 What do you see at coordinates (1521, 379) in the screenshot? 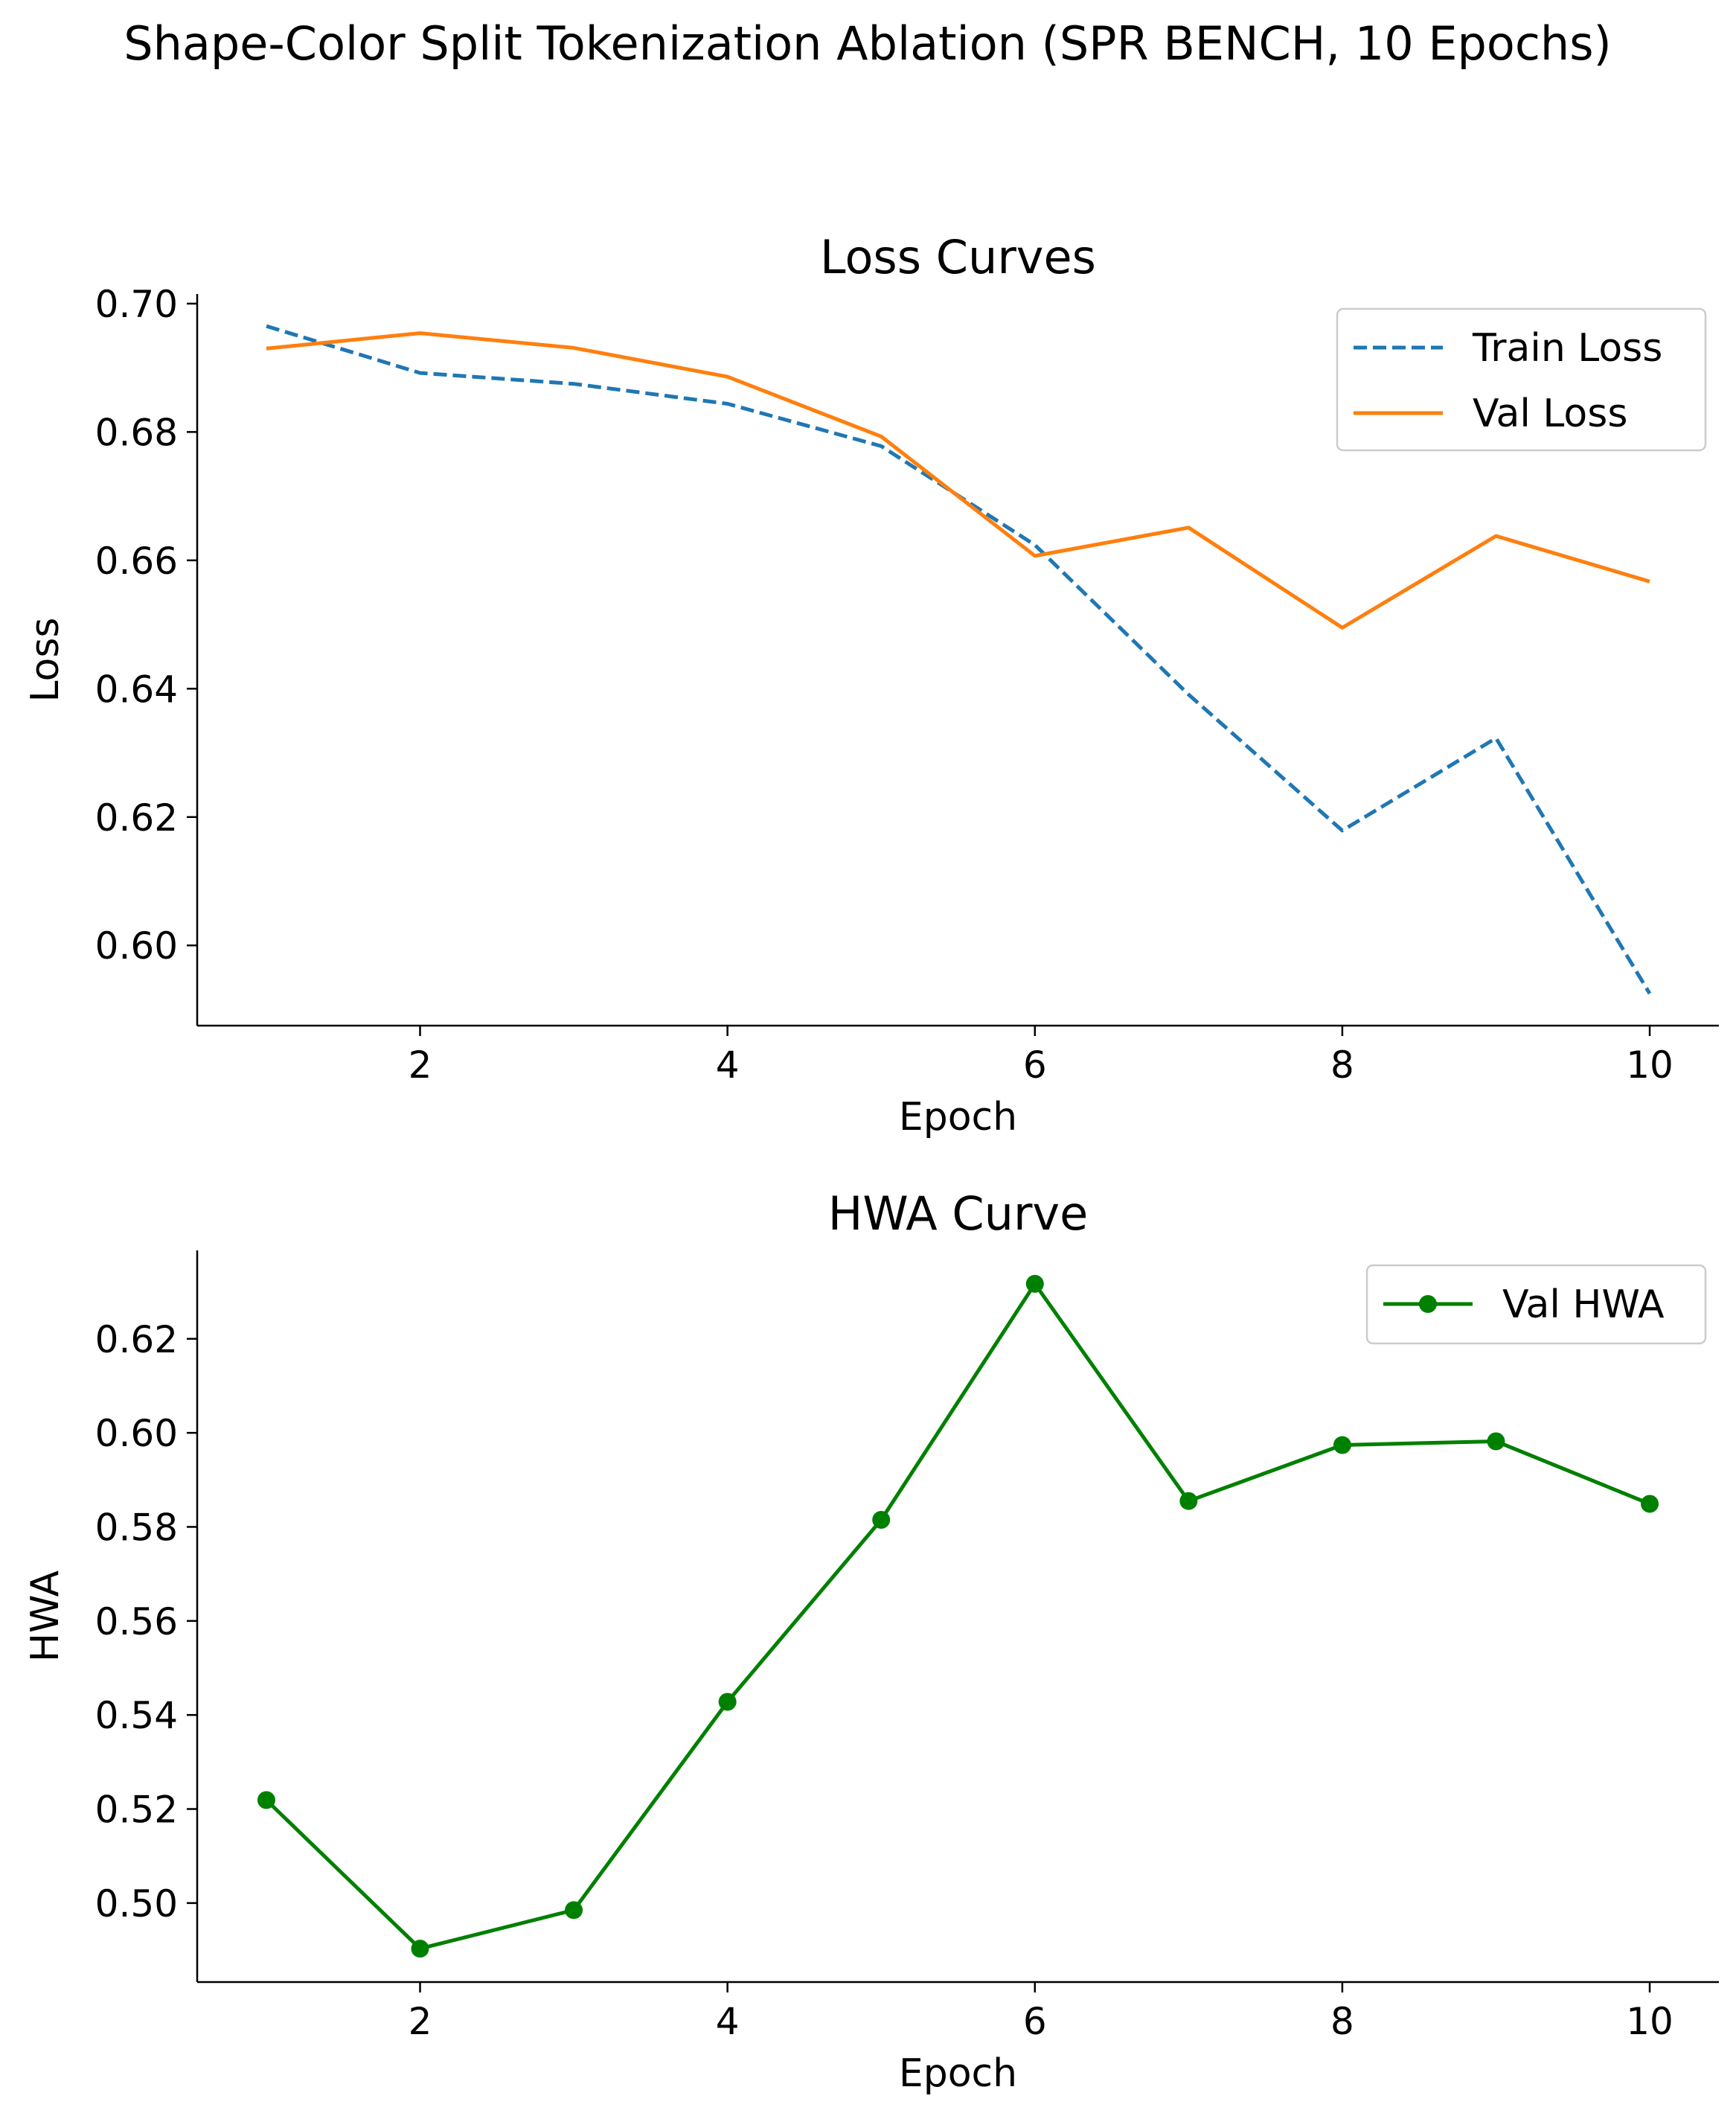
I see `legend: Train Loss Val Loss` at bounding box center [1521, 379].